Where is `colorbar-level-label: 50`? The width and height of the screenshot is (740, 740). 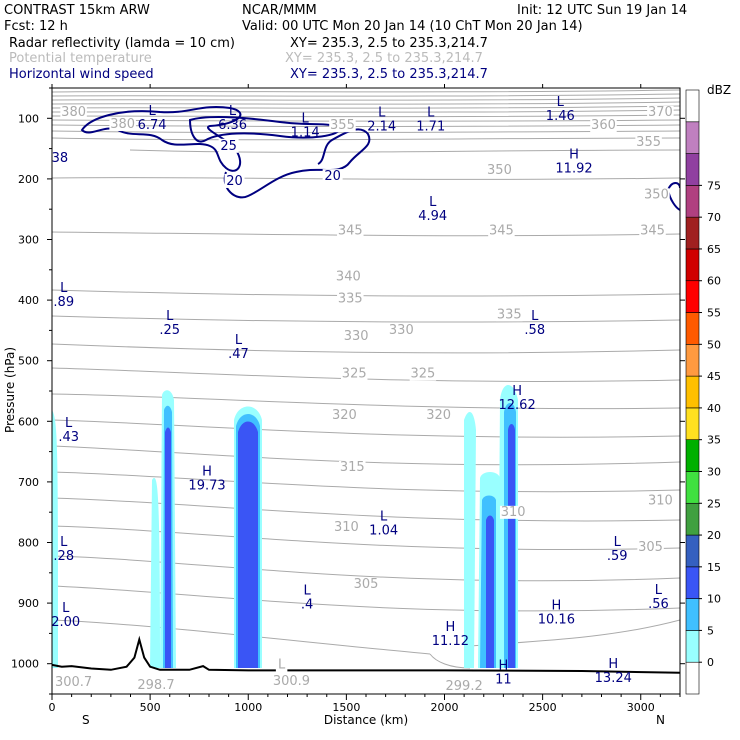 colorbar-level-label: 50 is located at coordinates (714, 344).